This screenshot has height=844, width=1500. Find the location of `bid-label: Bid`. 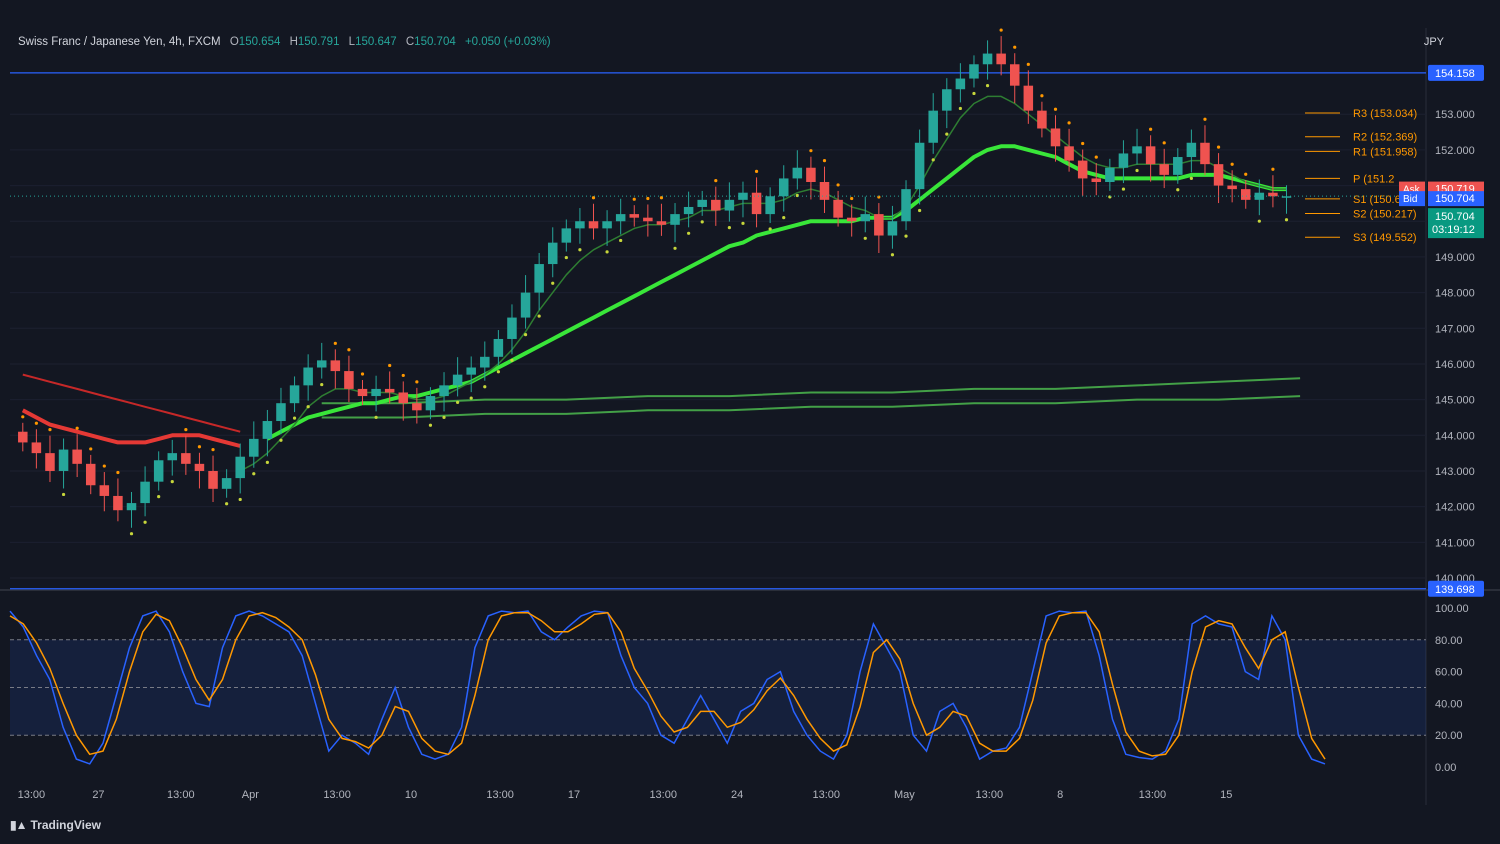

bid-label: Bid is located at coordinates (1410, 199).